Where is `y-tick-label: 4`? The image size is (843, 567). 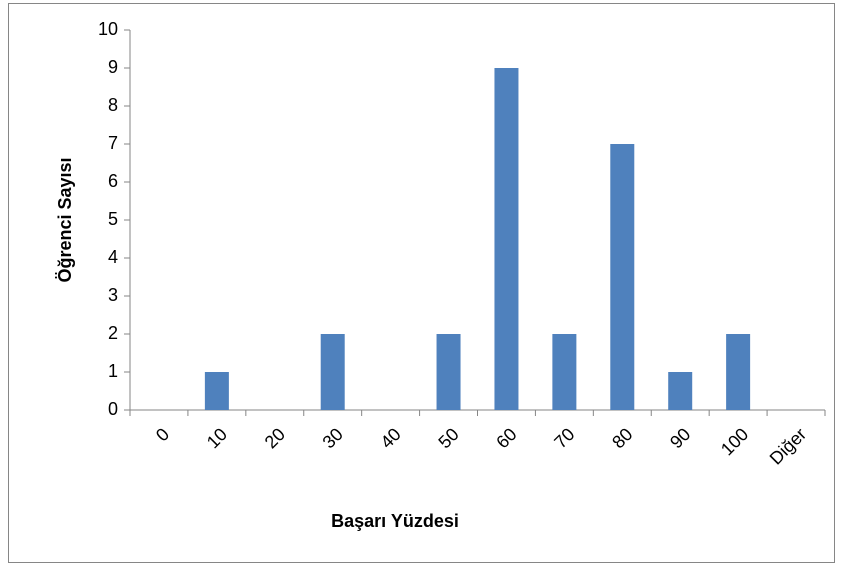
y-tick-label: 4 is located at coordinates (113, 257).